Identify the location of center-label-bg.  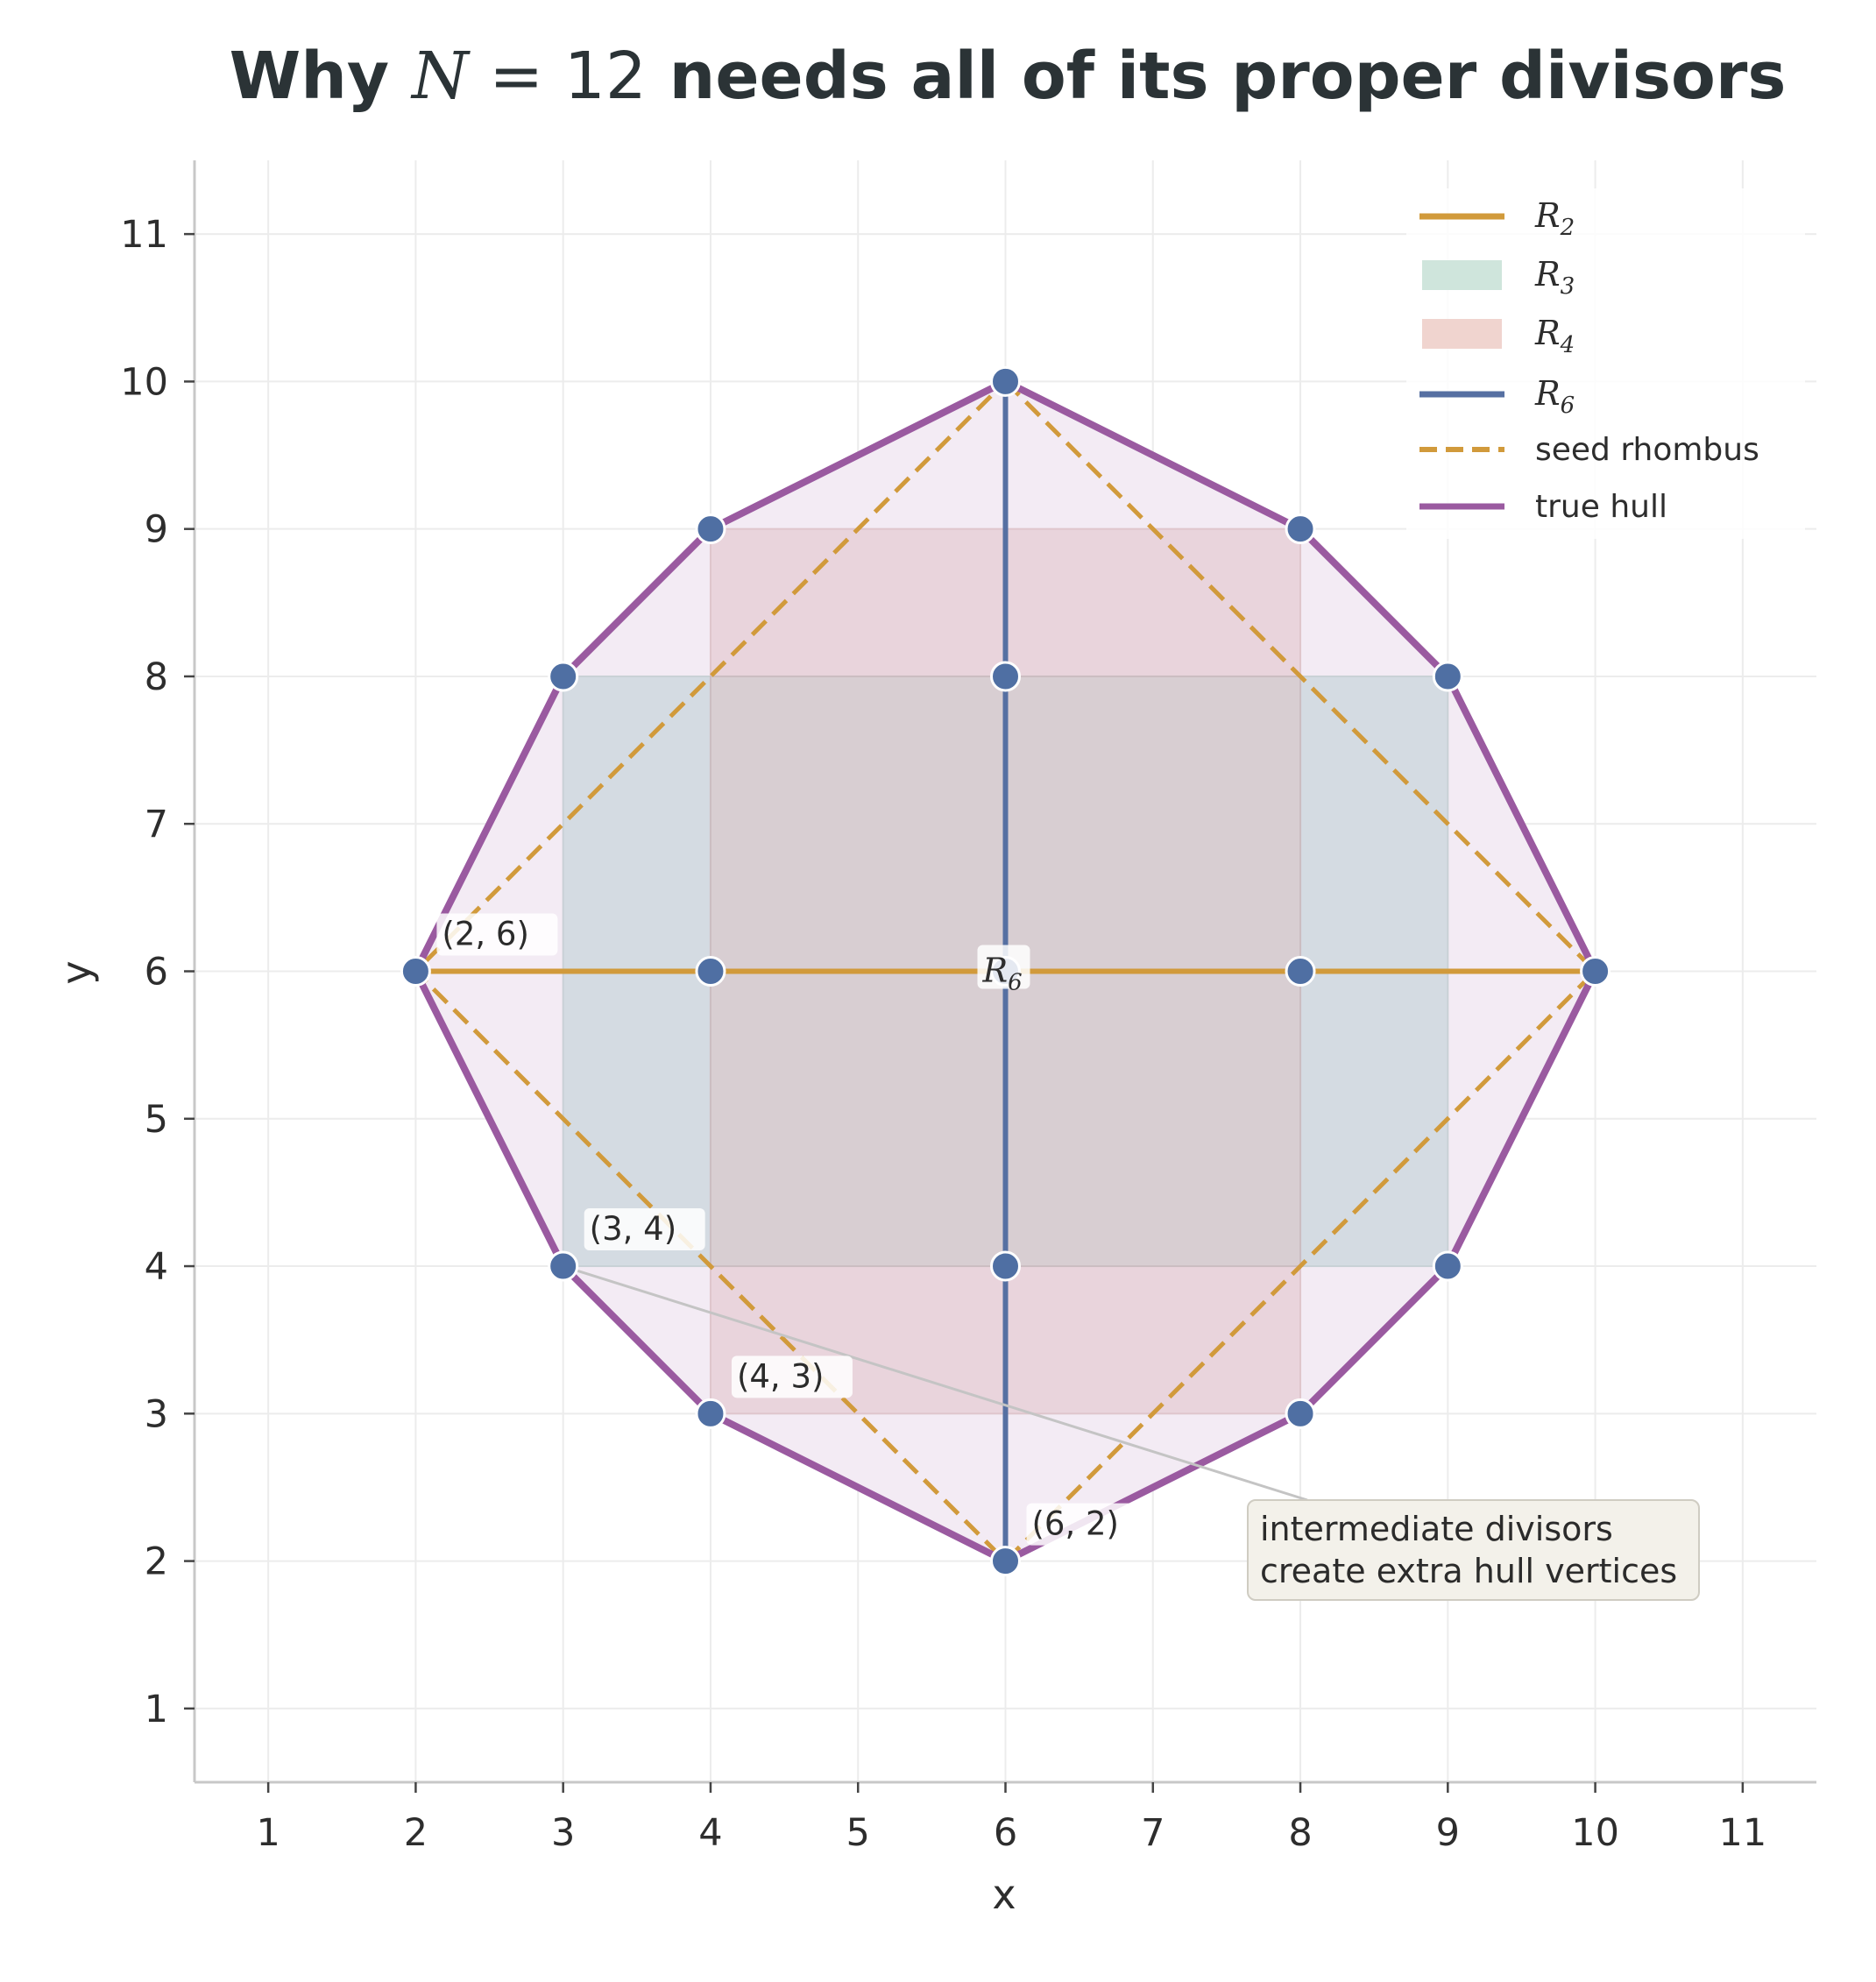
(1003, 967).